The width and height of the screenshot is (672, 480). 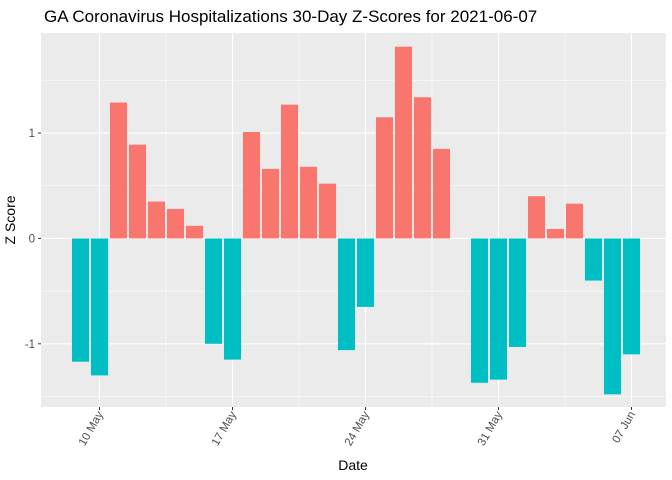 I want to click on y-axis-title: Z Score, so click(x=10, y=219).